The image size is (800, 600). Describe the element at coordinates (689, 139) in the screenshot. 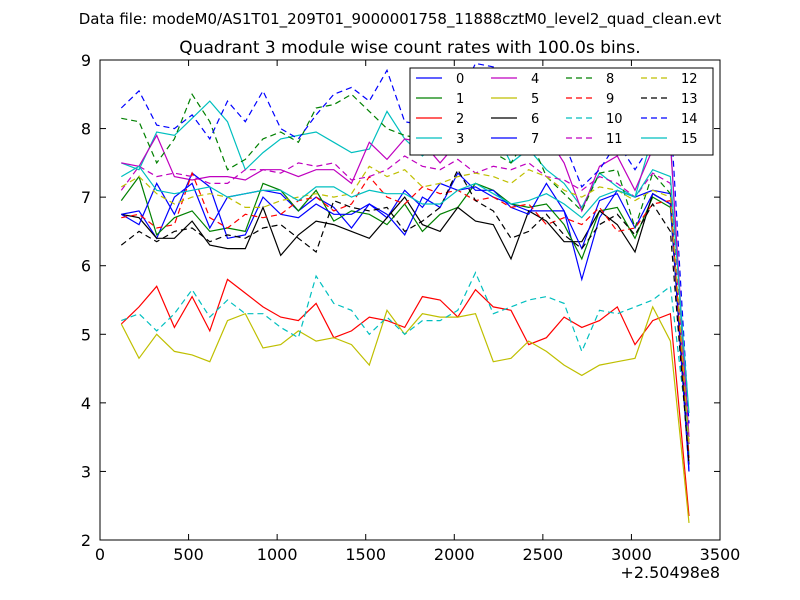

I see `legend-label: 15` at that location.